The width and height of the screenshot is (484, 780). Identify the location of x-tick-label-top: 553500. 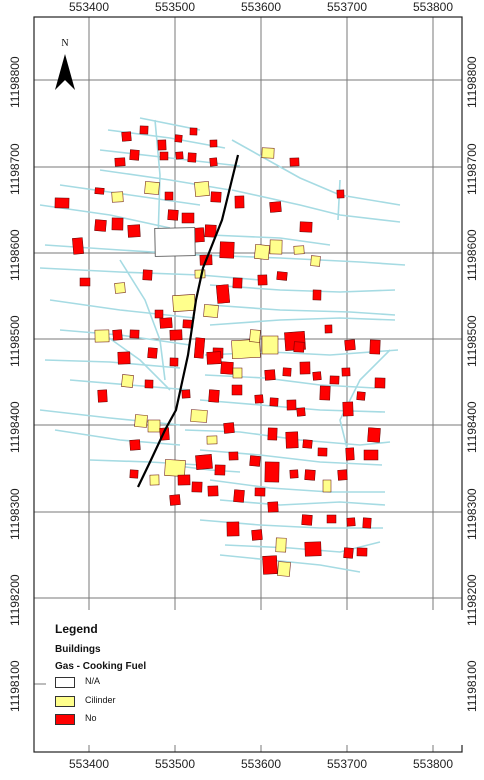
(175, 7).